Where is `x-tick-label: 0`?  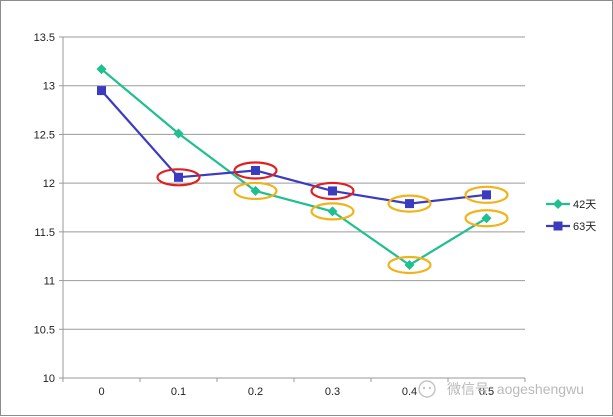
x-tick-label: 0 is located at coordinates (101, 392).